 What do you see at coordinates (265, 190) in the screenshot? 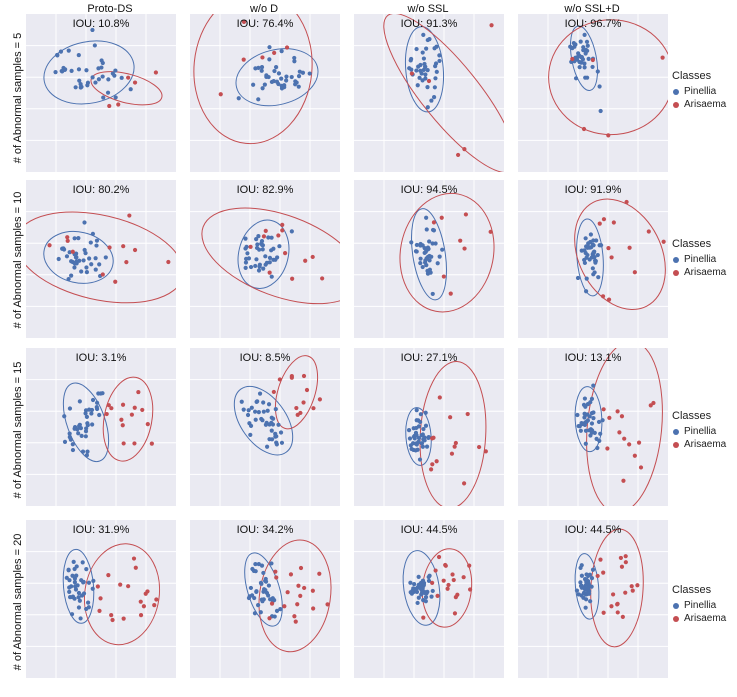
I see `iou-label: IOU: 82.9%` at bounding box center [265, 190].